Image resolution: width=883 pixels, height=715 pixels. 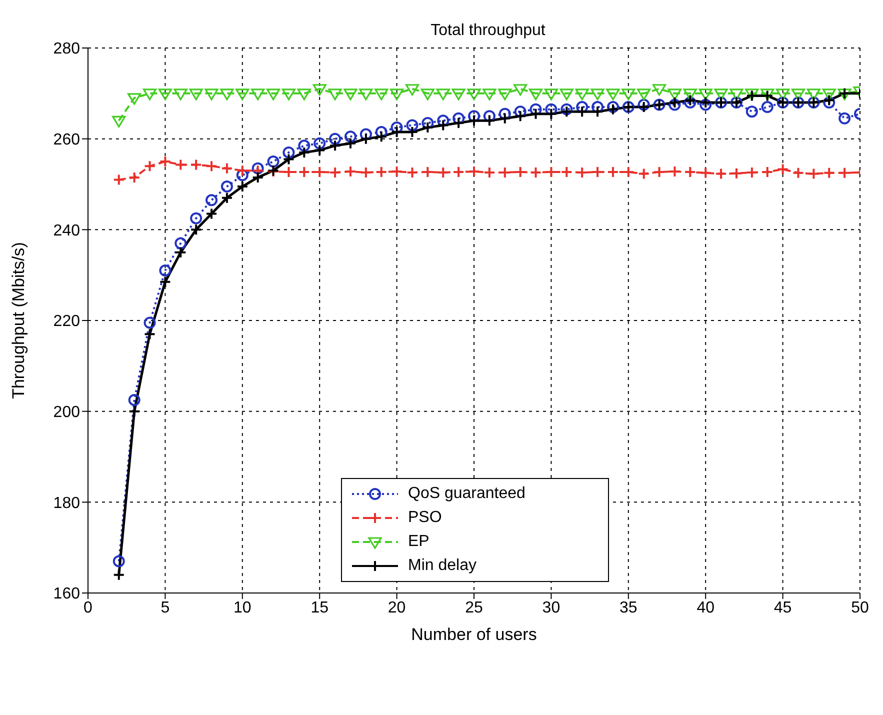 I want to click on legend-label: Min delay, so click(x=442, y=566).